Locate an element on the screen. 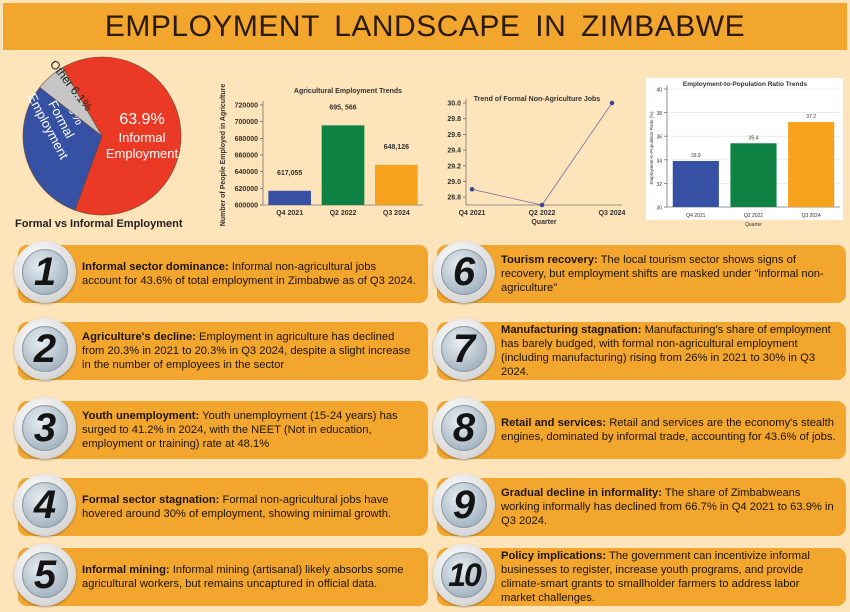  card-heading: Policy implications: is located at coordinates (554, 556).